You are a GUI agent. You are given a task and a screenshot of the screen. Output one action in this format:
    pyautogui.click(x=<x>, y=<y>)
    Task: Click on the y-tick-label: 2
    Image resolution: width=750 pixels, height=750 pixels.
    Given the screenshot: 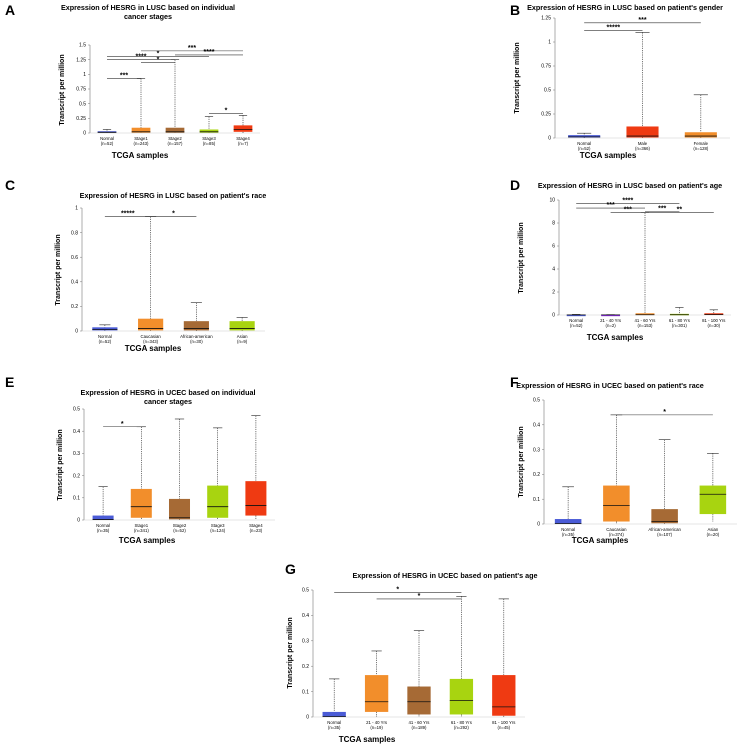 What is the action you would take?
    pyautogui.click(x=553, y=293)
    